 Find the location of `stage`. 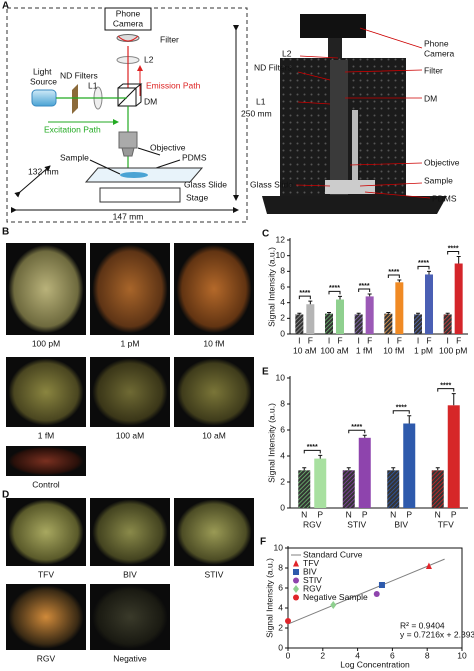

stage is located at coordinates (350, 187).